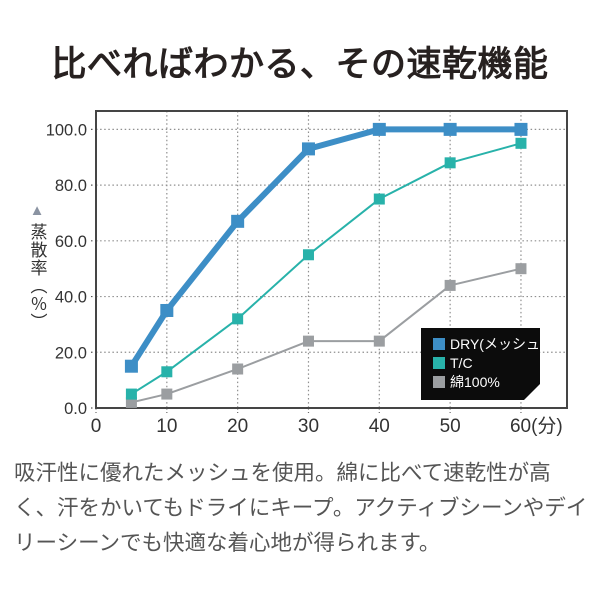 Image resolution: width=600 pixels, height=600 pixels. I want to click on x-tick-label: 30, so click(308, 426).